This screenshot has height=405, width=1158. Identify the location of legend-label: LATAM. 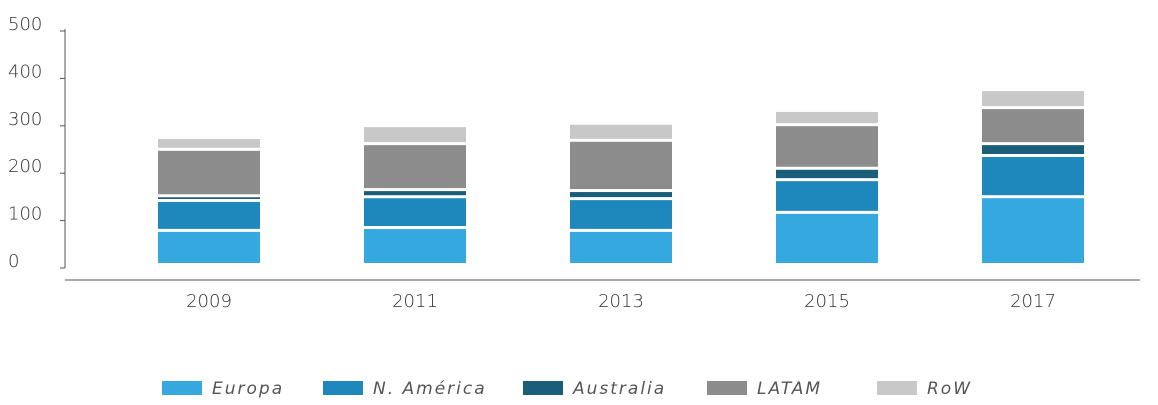
(789, 389).